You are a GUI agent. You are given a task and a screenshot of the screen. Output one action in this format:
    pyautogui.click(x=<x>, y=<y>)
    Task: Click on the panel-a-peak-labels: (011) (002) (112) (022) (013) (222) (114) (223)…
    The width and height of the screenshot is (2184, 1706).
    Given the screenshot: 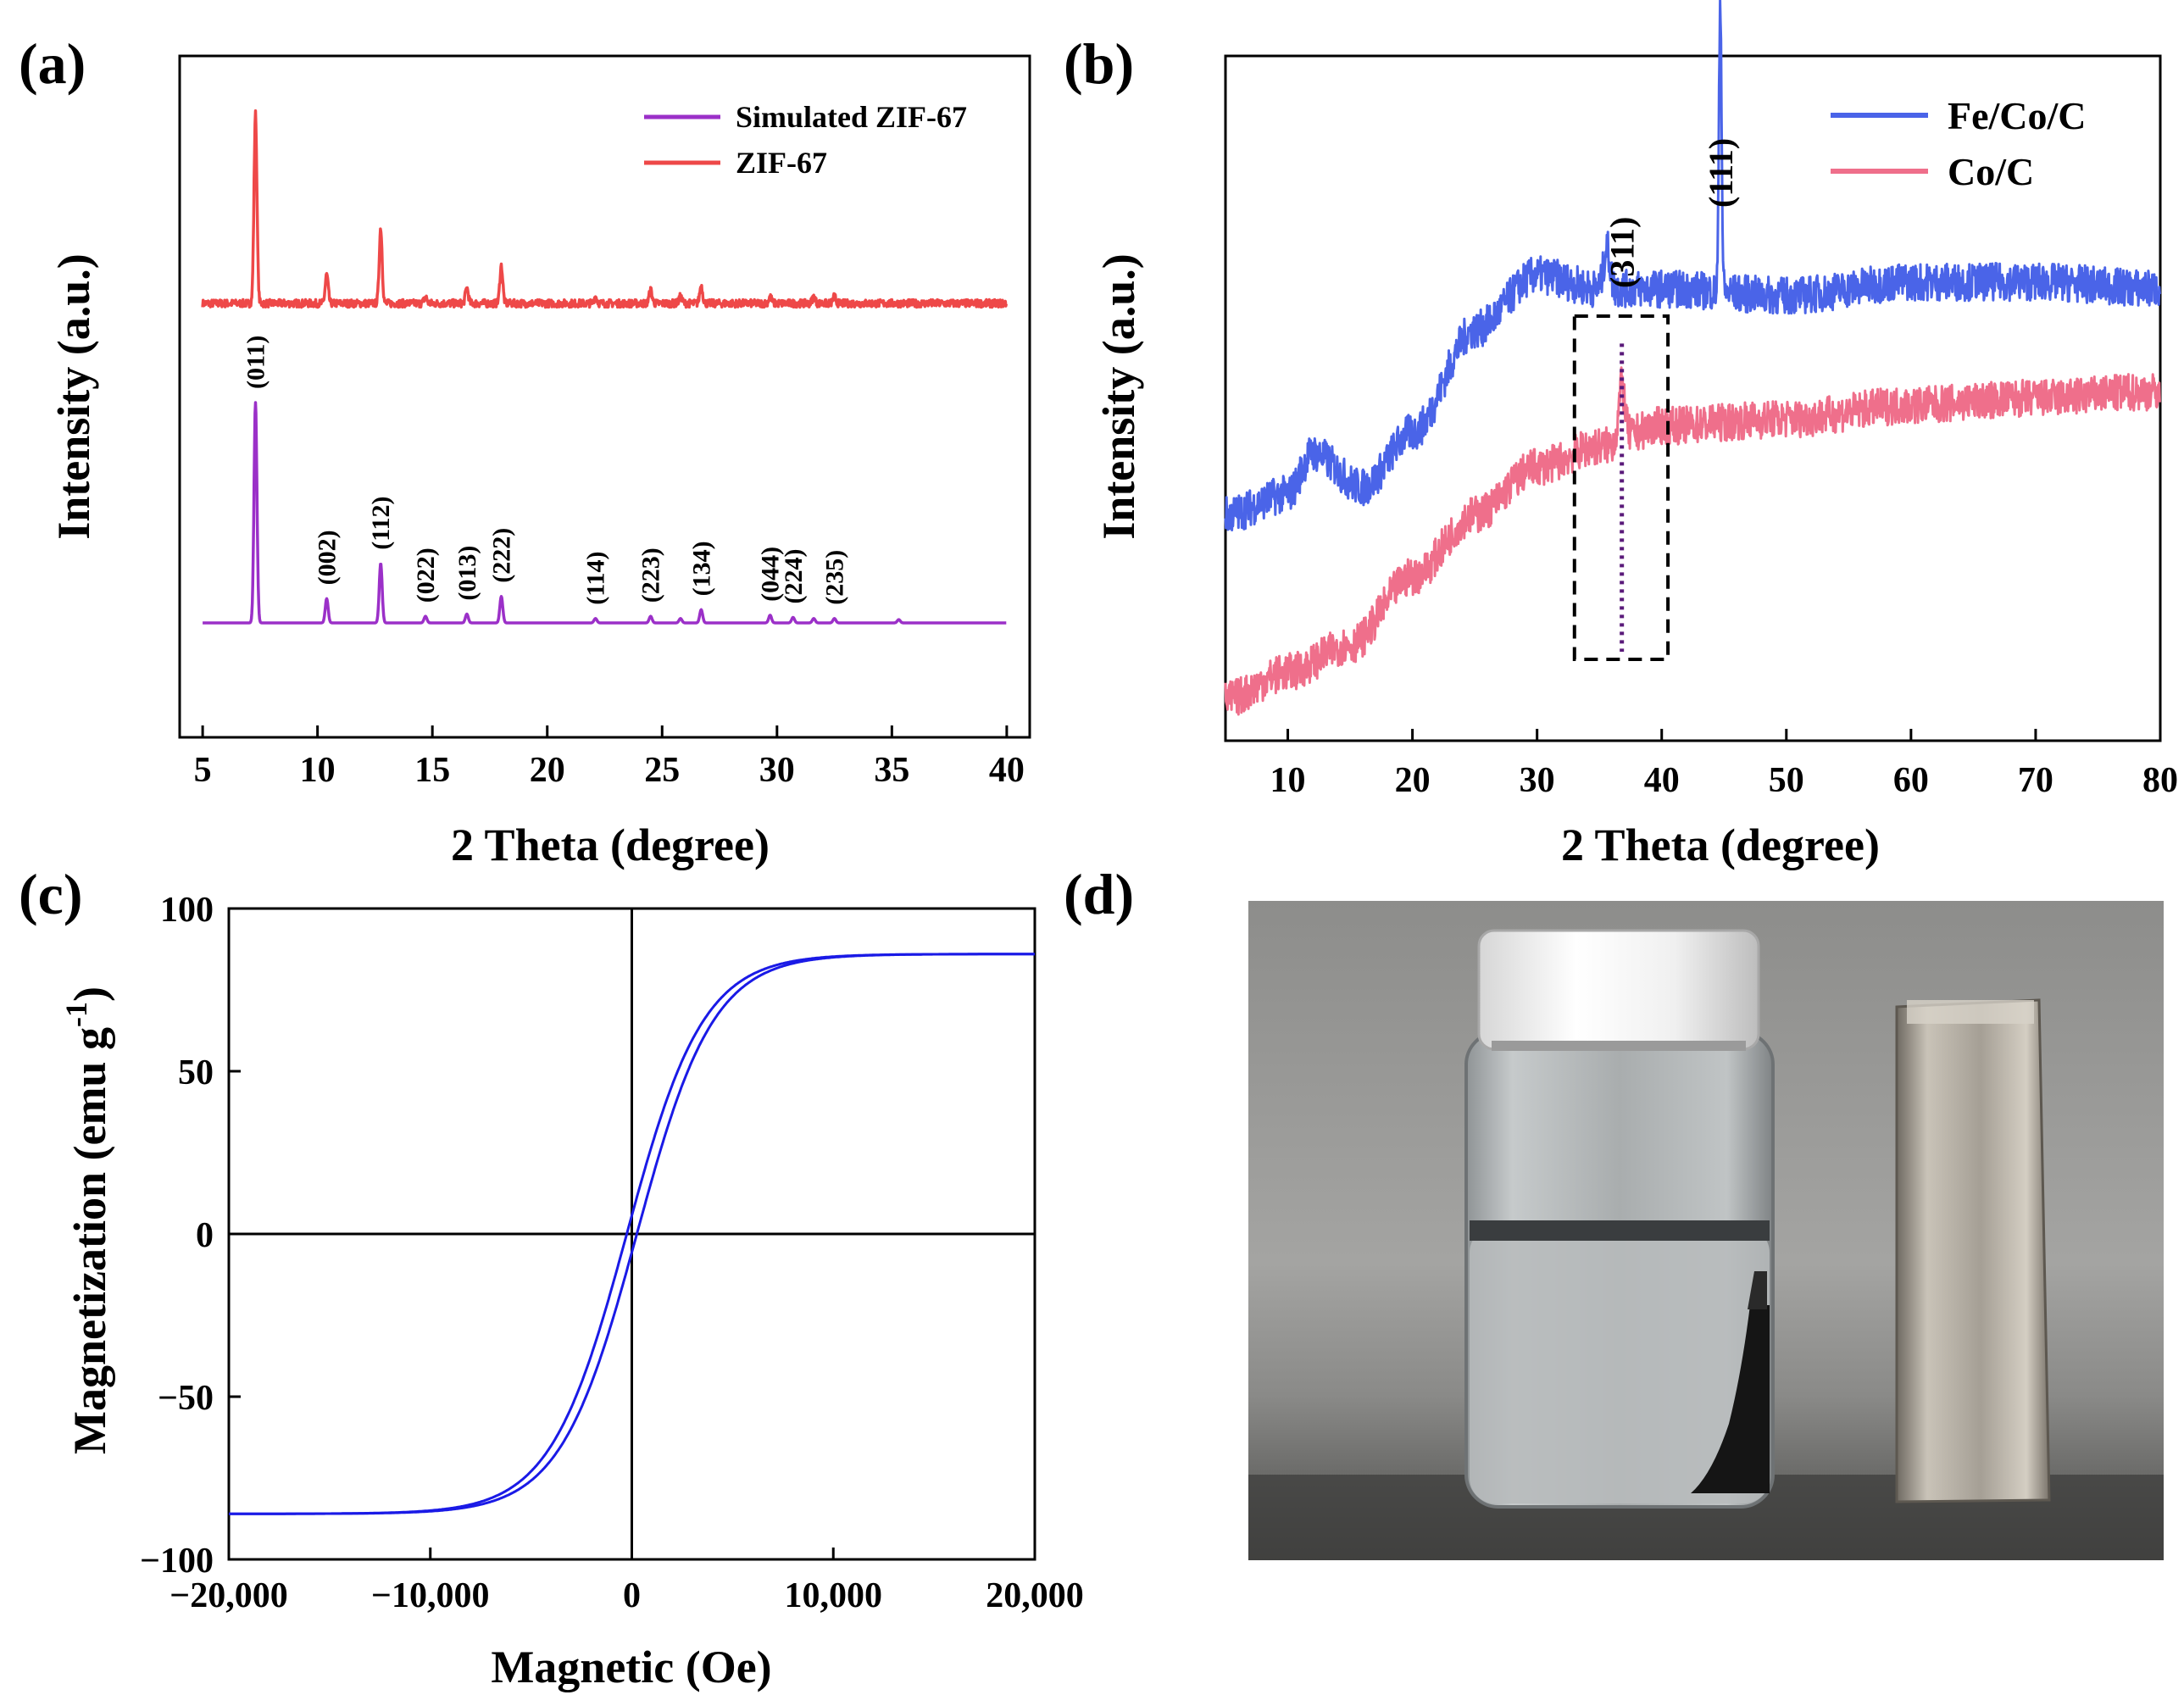 What is the action you would take?
    pyautogui.click(x=546, y=470)
    